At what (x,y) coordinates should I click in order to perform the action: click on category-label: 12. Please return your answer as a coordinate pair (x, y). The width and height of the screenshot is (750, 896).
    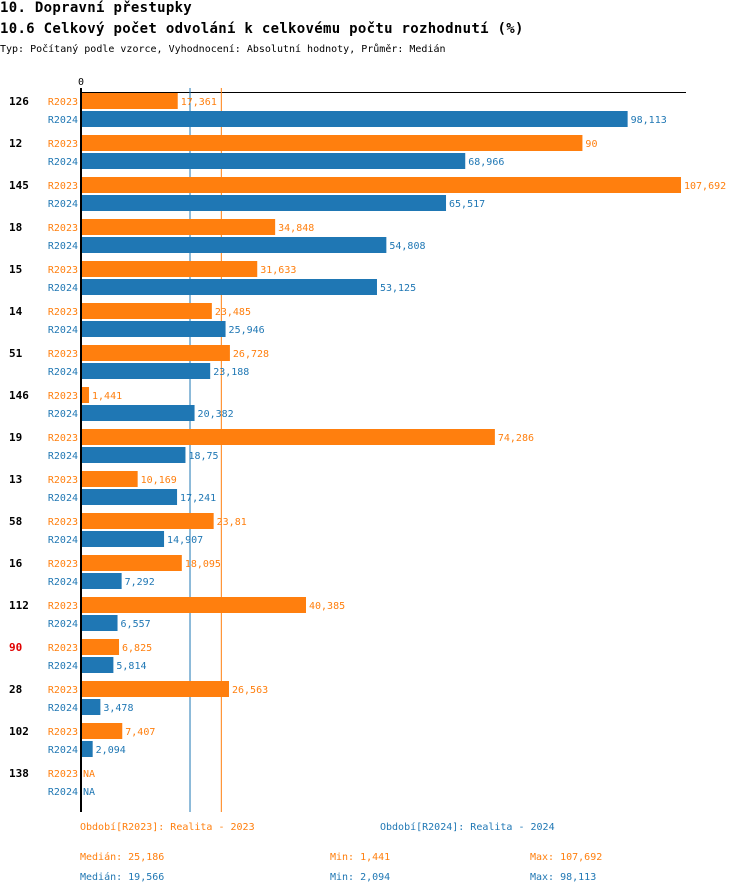
    Looking at the image, I should click on (15, 143).